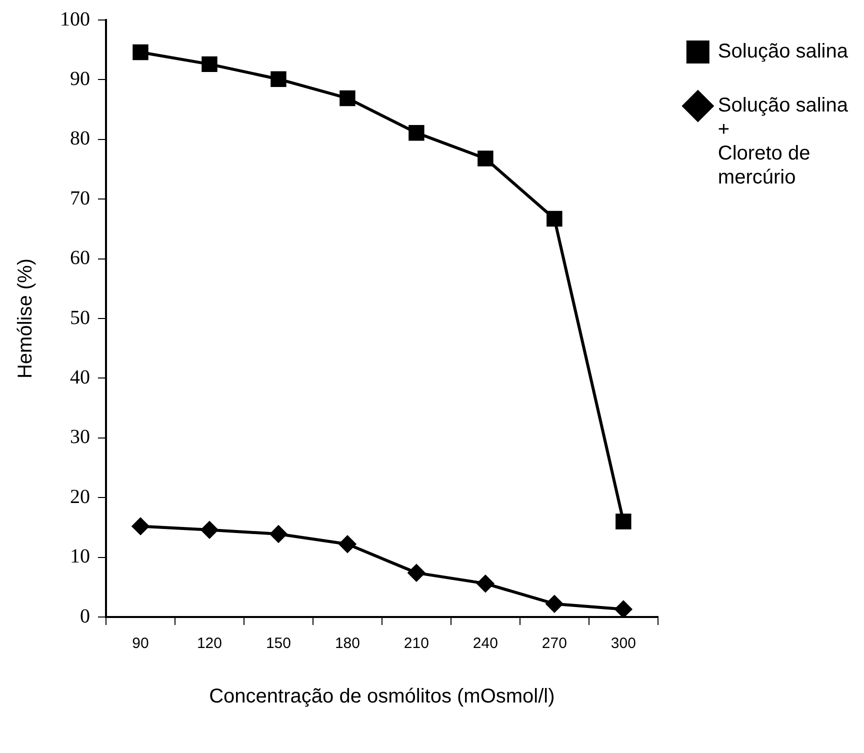  I want to click on x-tick-label: 180, so click(347, 643).